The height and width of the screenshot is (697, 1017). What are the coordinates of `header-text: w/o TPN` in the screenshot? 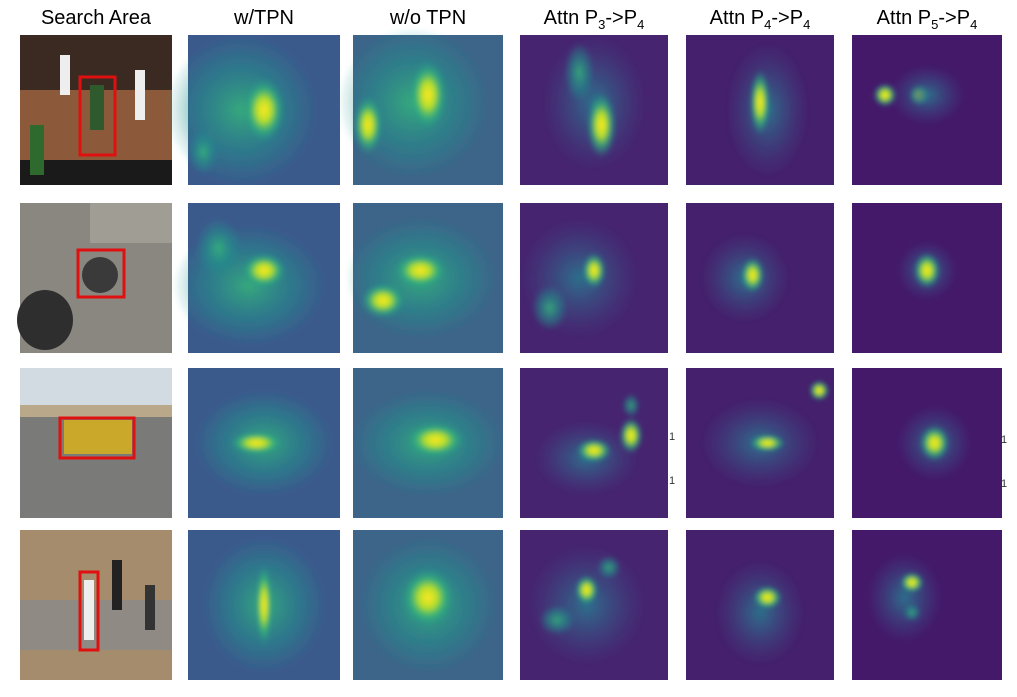 It's located at (427, 18).